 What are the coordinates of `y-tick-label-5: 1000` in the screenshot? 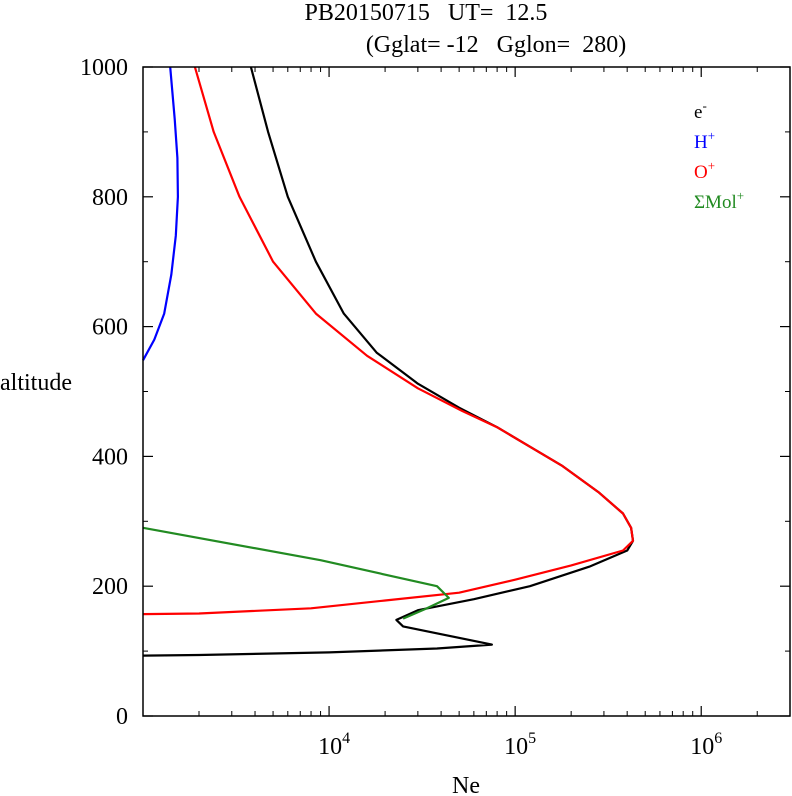 It's located at (104, 68).